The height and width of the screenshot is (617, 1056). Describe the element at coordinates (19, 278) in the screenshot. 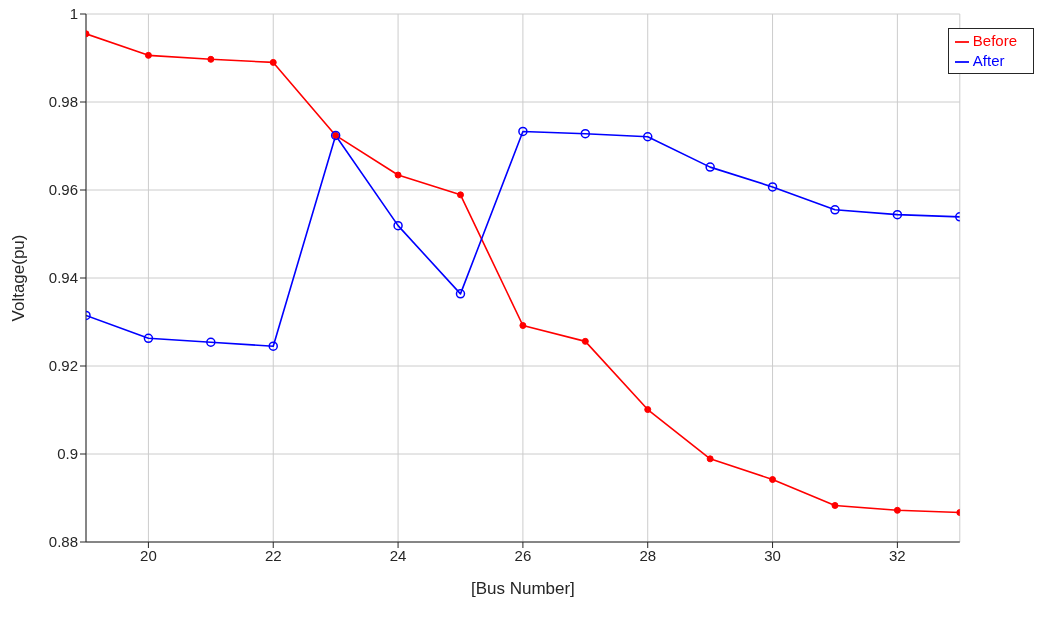

I see `y-axis-title: Voltage(pu)` at that location.